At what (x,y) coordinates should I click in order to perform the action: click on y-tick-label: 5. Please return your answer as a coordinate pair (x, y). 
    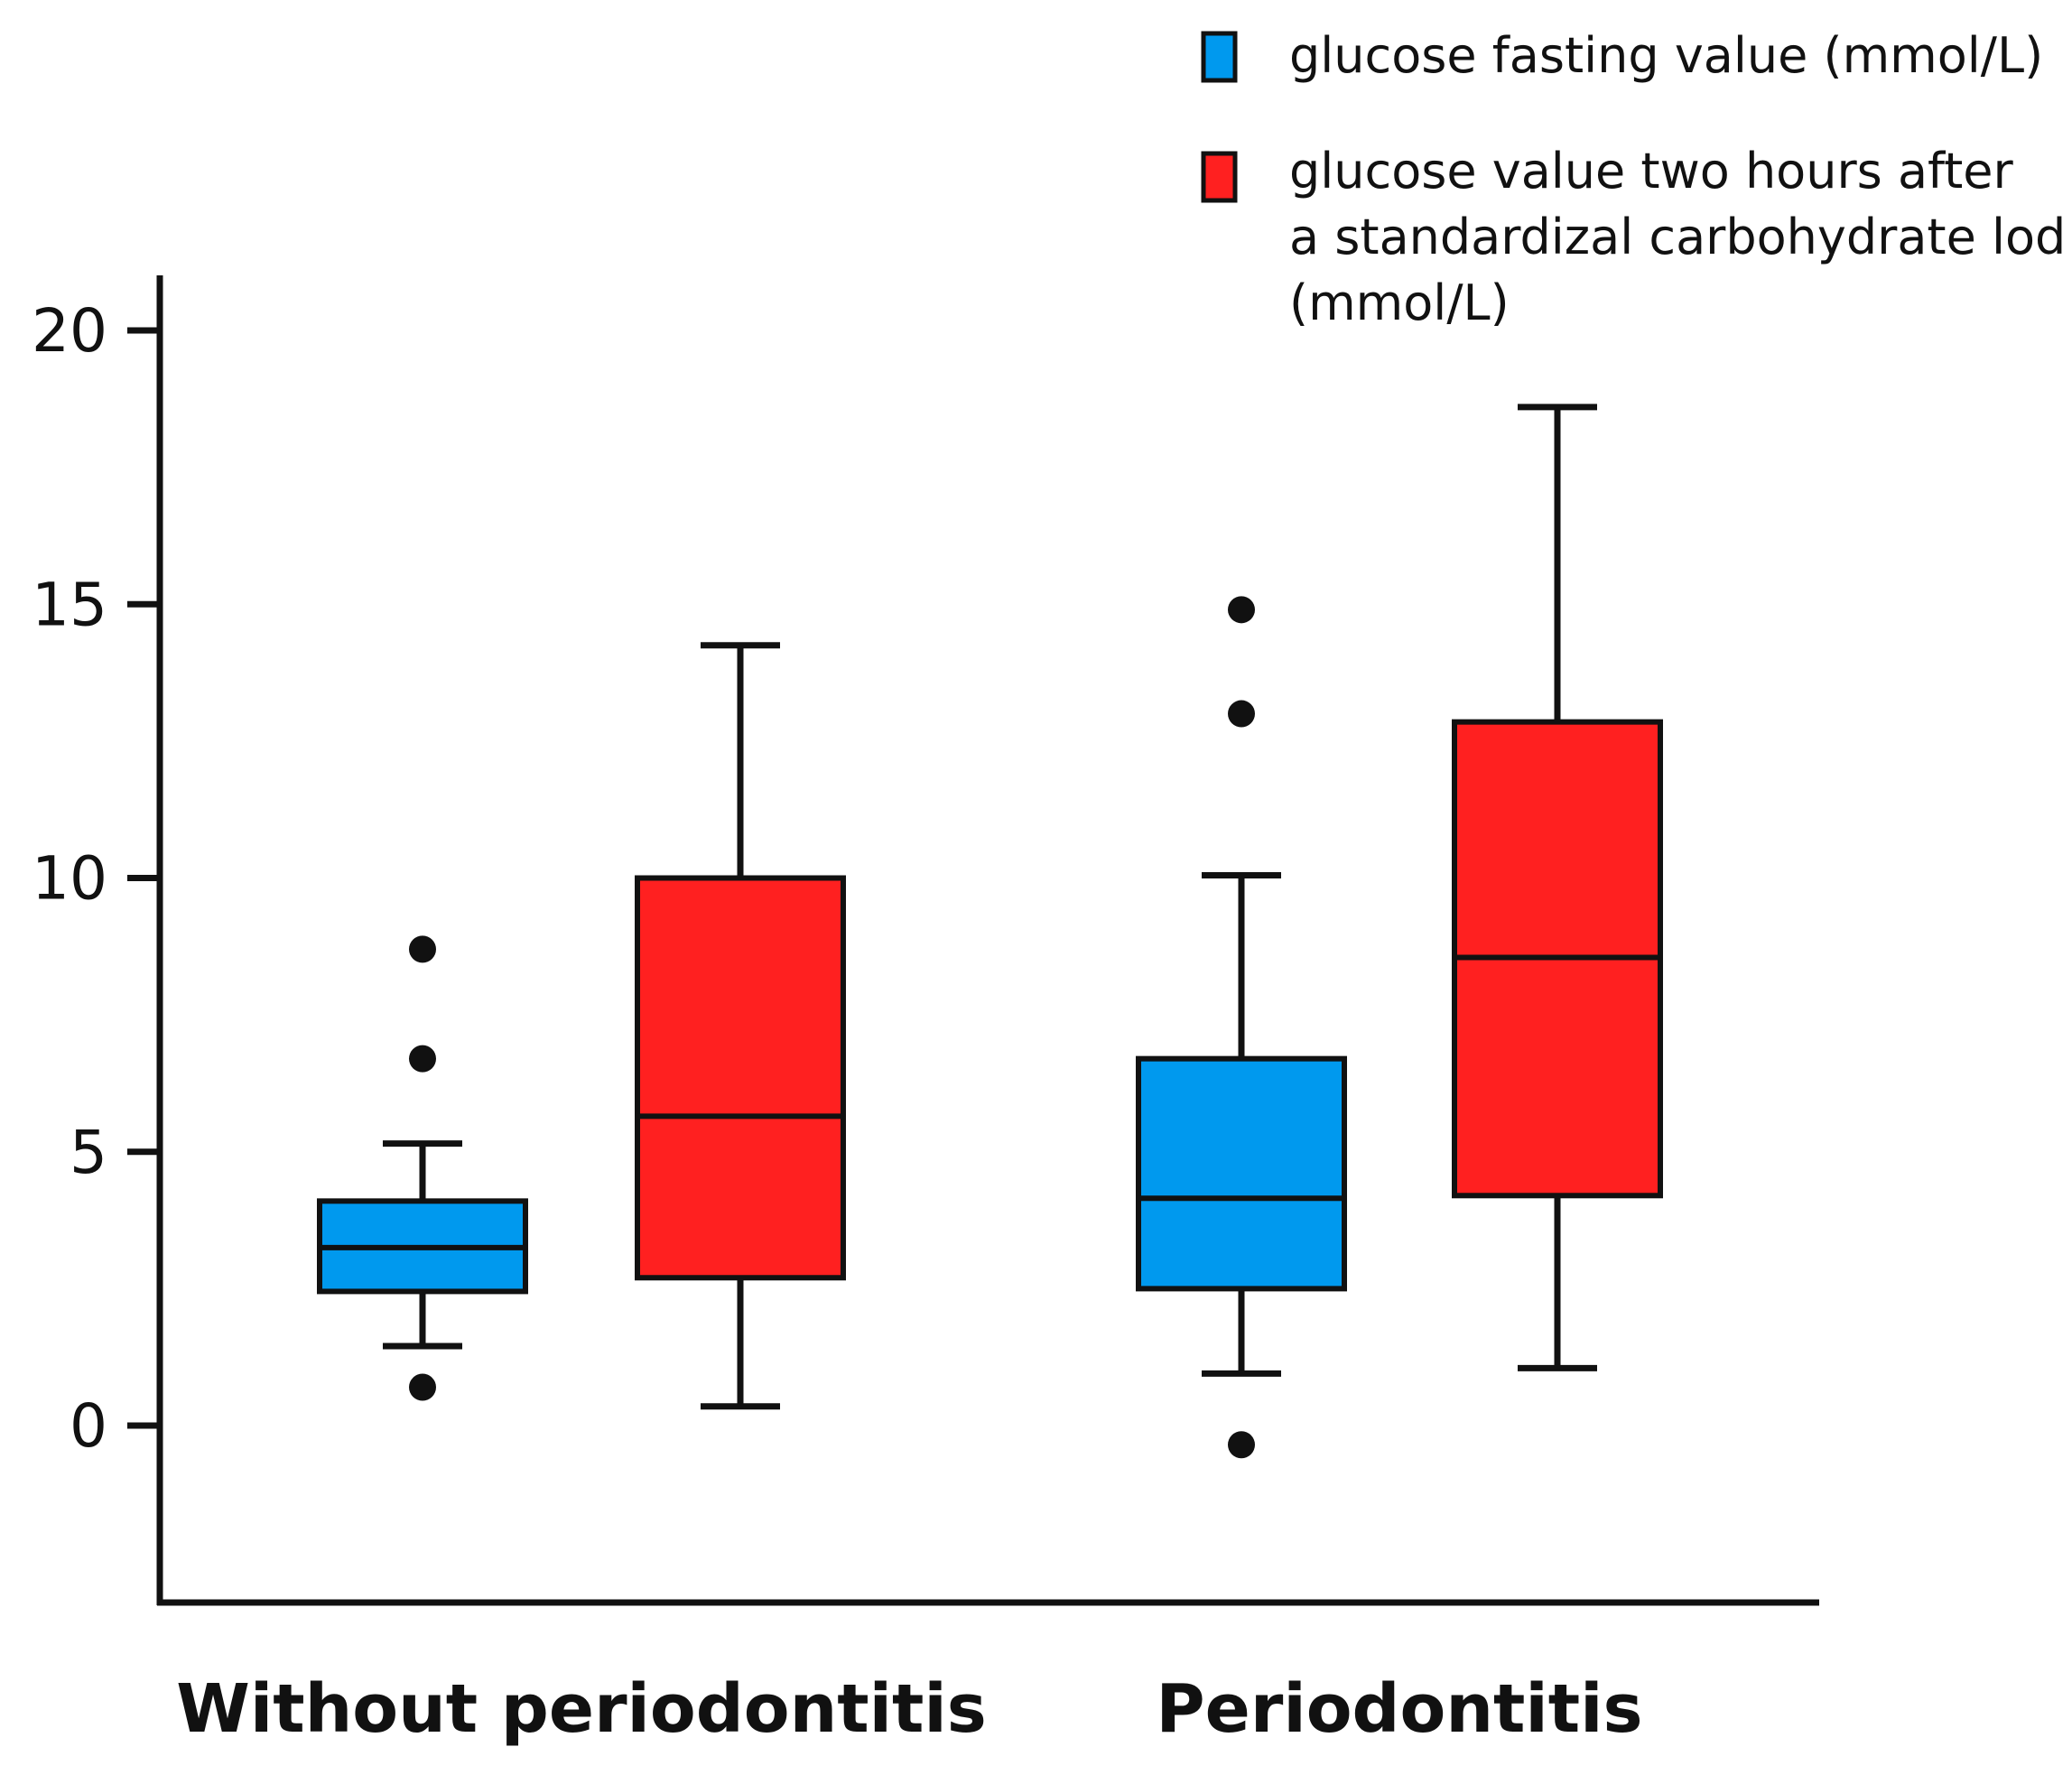
    Looking at the image, I should click on (88, 1153).